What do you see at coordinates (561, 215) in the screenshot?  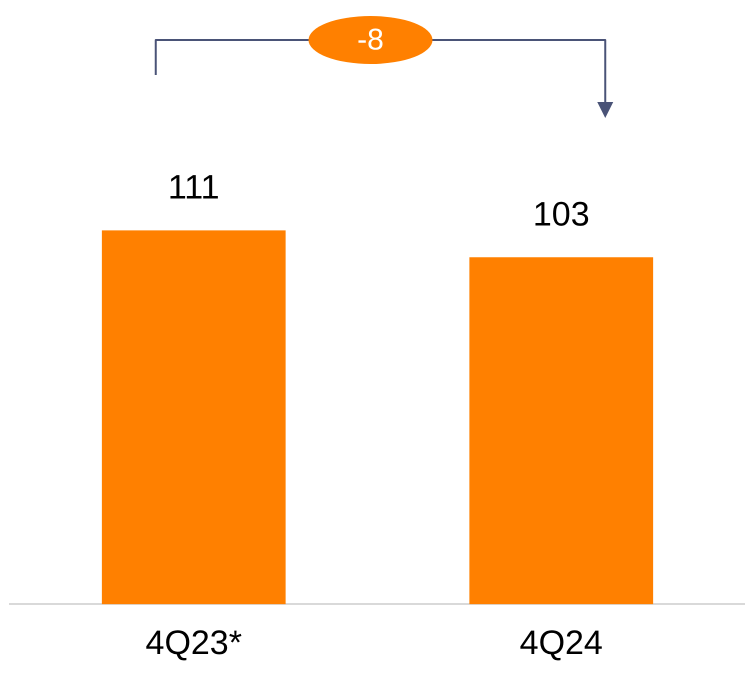 I see `data-label: 103` at bounding box center [561, 215].